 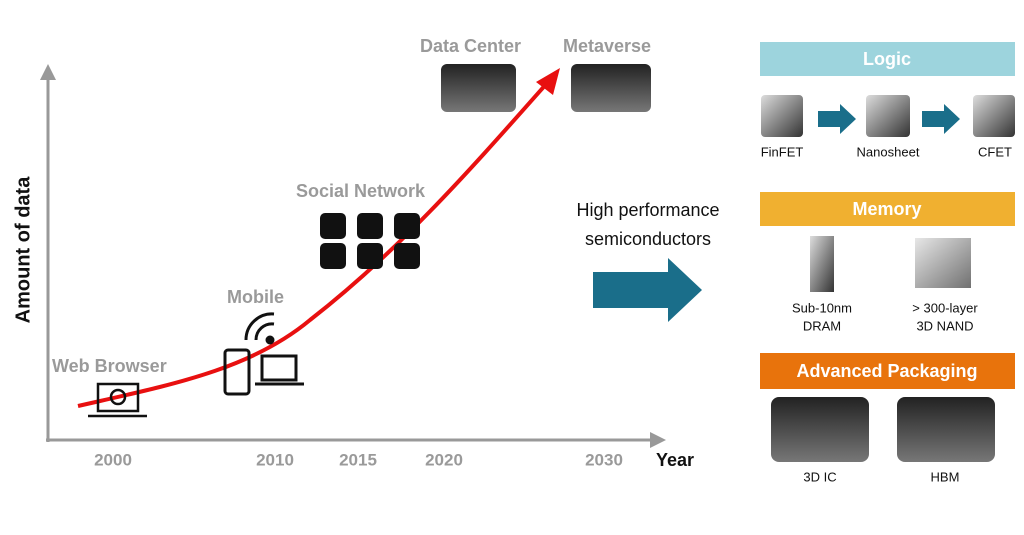 What do you see at coordinates (48, 72) in the screenshot?
I see `y-arrowhead` at bounding box center [48, 72].